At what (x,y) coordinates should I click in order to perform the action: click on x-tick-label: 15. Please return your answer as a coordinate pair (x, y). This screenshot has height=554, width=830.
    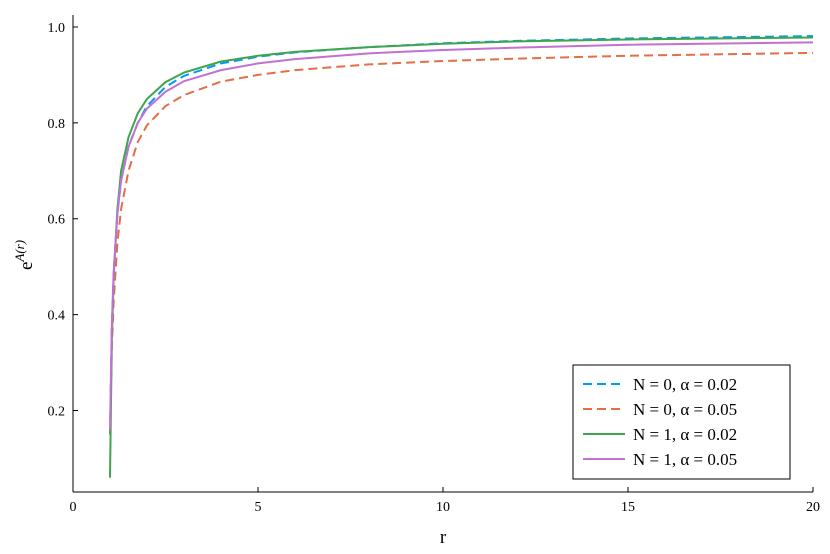
    Looking at the image, I should click on (628, 507).